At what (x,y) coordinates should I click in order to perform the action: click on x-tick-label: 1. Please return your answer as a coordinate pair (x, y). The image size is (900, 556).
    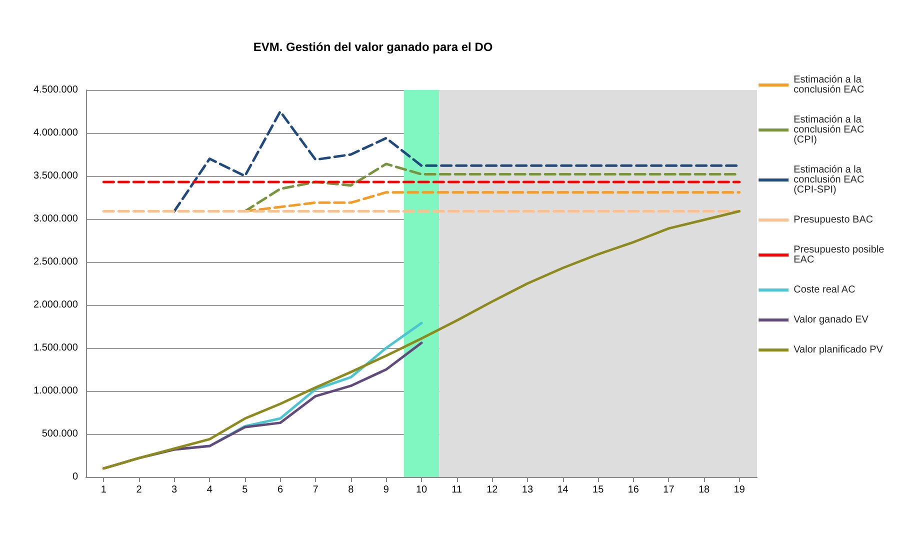
    Looking at the image, I should click on (103, 490).